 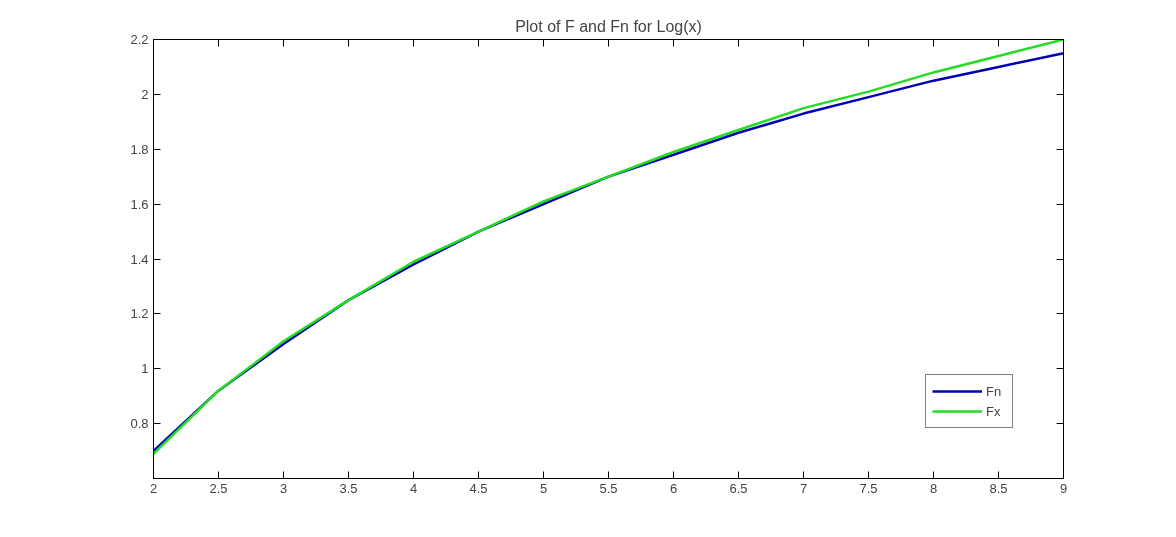 What do you see at coordinates (139, 149) in the screenshot?
I see `y-tick-label: 1.8` at bounding box center [139, 149].